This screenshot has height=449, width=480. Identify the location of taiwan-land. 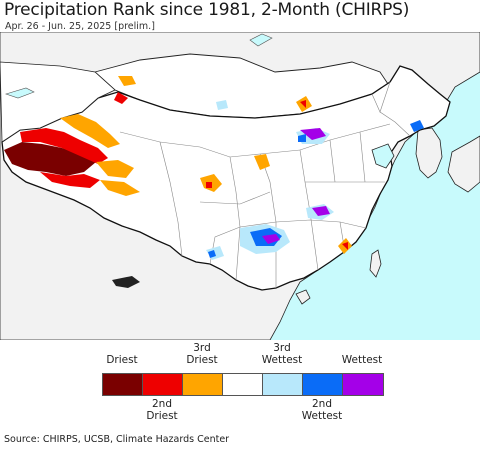
(375, 263).